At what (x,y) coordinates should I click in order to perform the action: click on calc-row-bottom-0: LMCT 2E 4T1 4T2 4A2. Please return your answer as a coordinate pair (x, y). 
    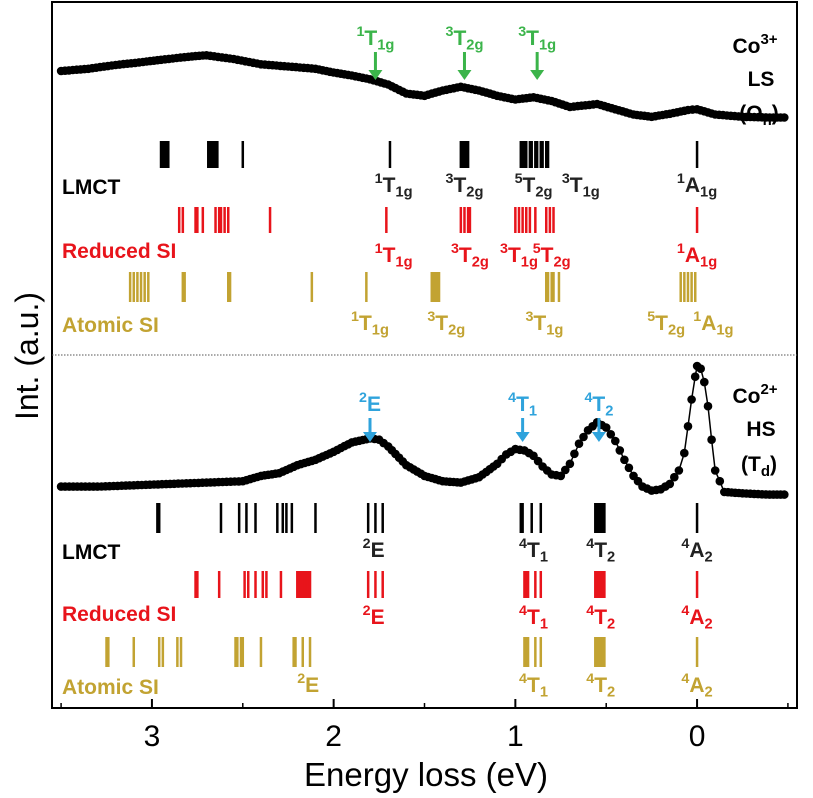
    Looking at the image, I should click on (387, 534).